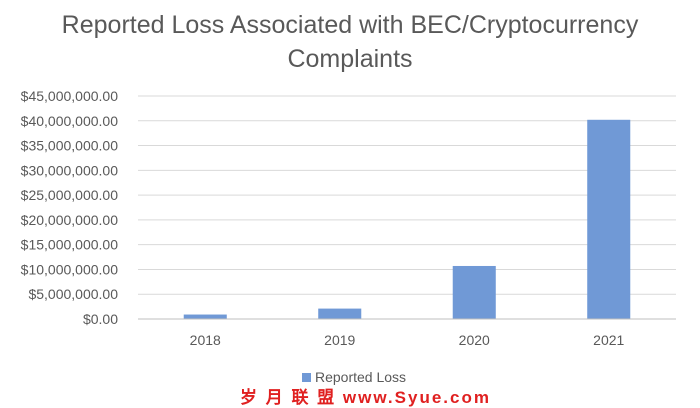 This screenshot has width=700, height=408. Describe the element at coordinates (361, 377) in the screenshot. I see `legend-label-reported-loss: Reported Loss` at that location.